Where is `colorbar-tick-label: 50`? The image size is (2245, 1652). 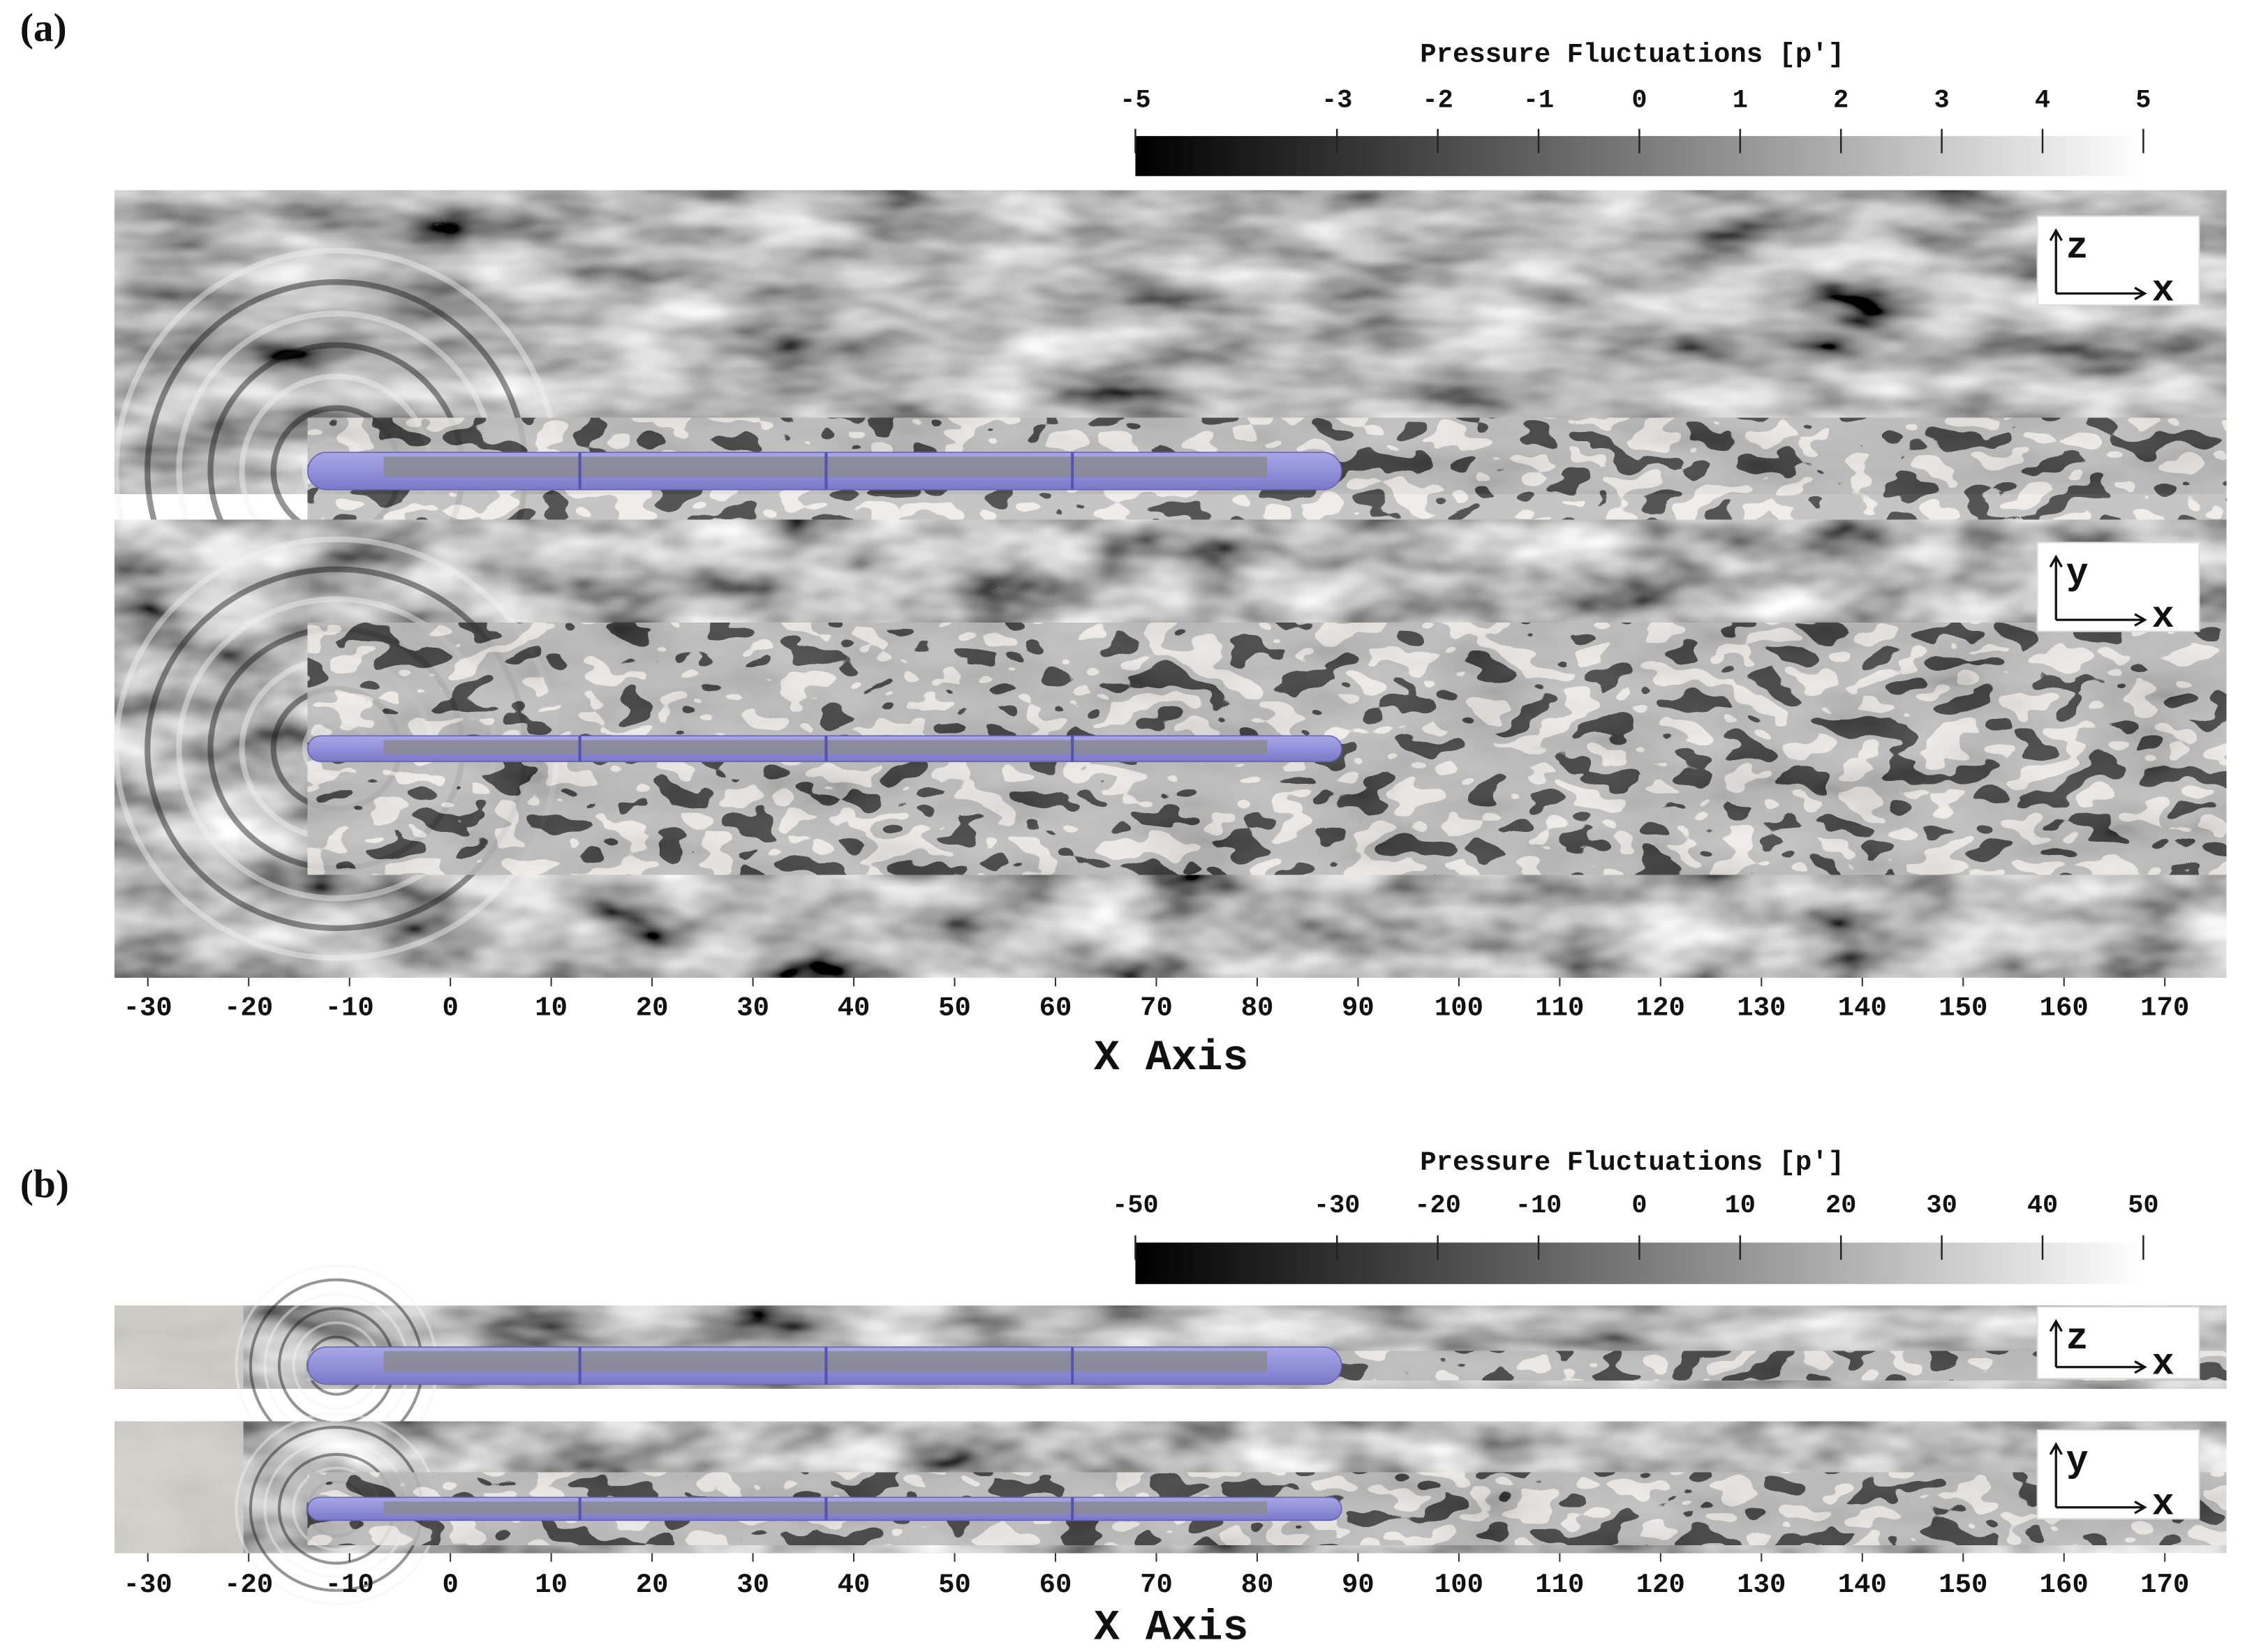 colorbar-tick-label: 50 is located at coordinates (2143, 1206).